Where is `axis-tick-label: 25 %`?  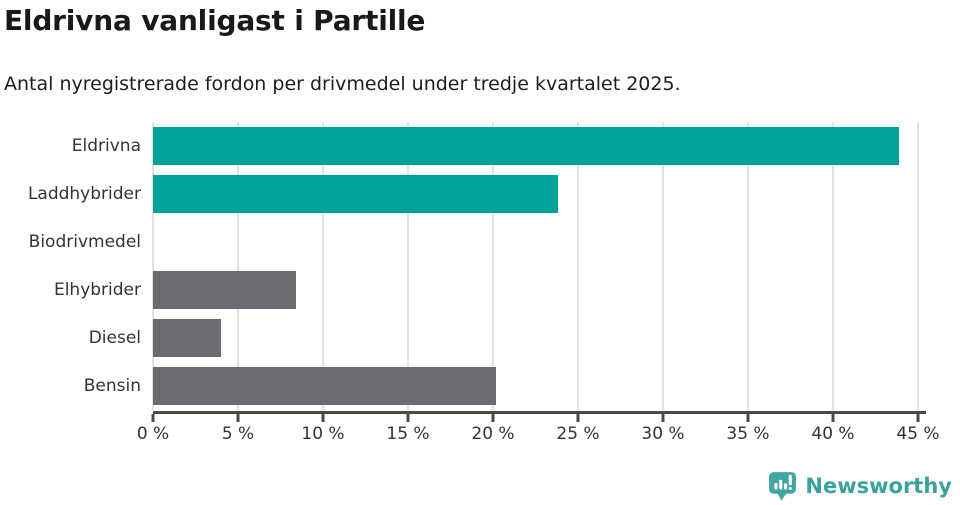 axis-tick-label: 25 % is located at coordinates (578, 434).